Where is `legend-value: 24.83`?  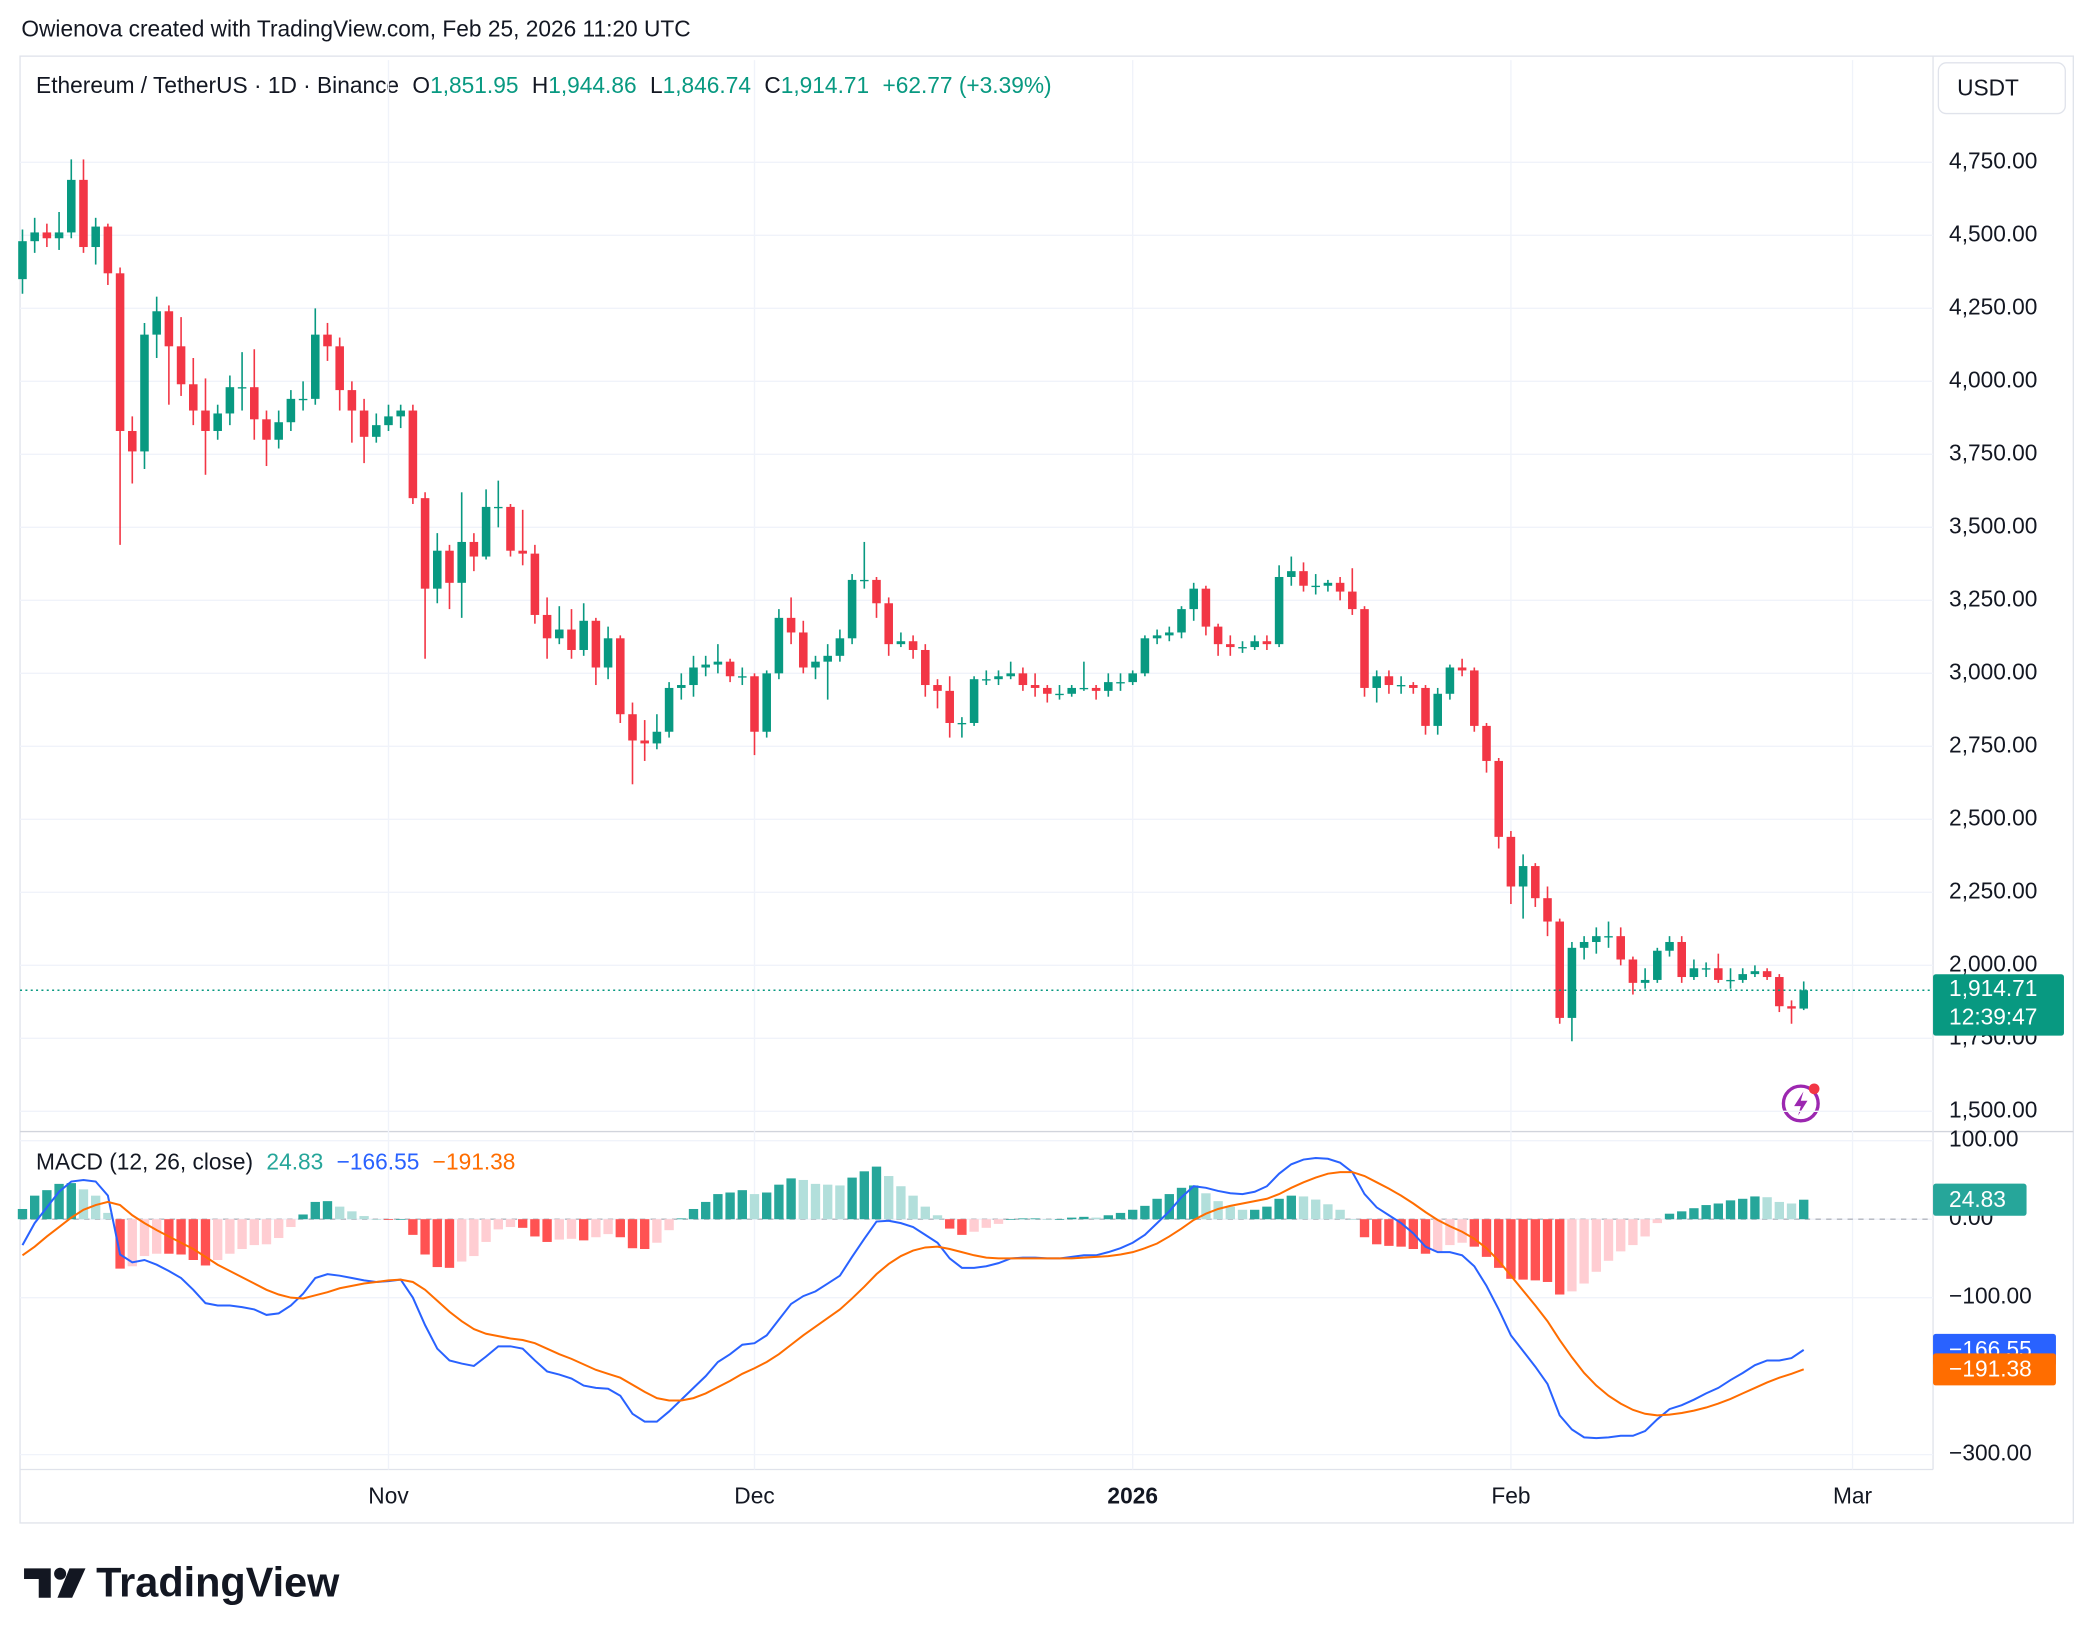 legend-value: 24.83 is located at coordinates (294, 1162).